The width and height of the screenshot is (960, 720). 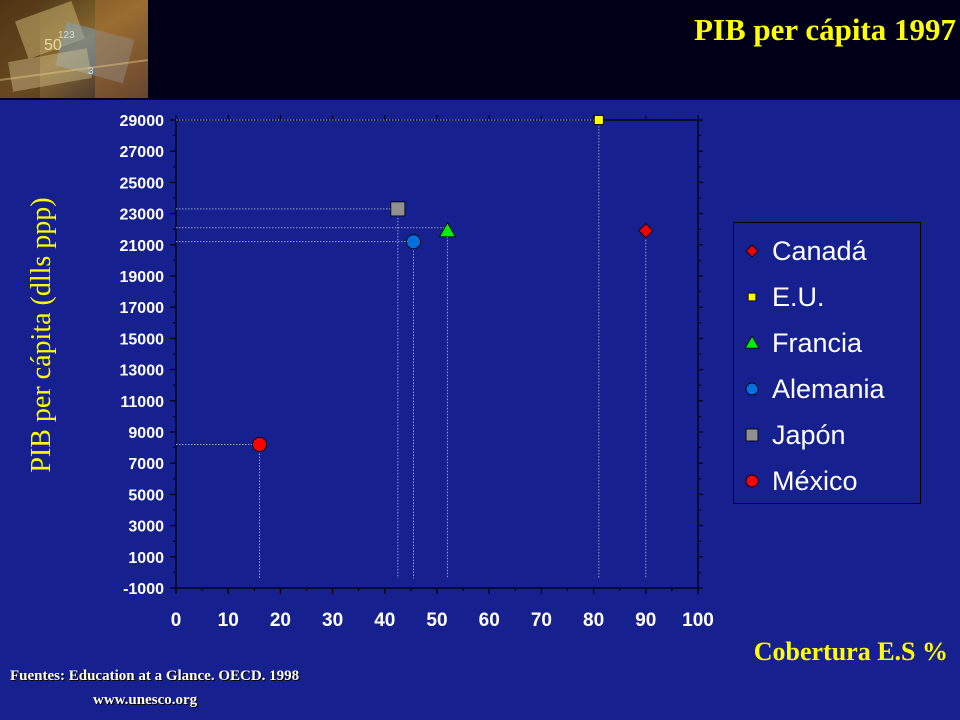 I want to click on y-tick-label: 25000, so click(x=142, y=183).